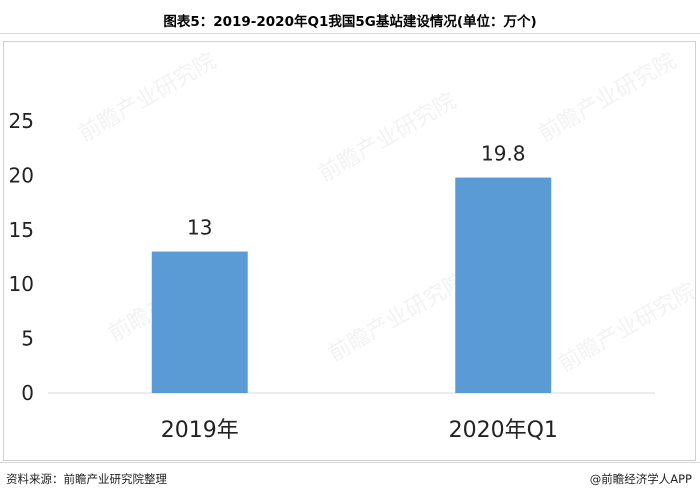 The image size is (700, 501). I want to click on y-tick-label: 5, so click(27, 339).